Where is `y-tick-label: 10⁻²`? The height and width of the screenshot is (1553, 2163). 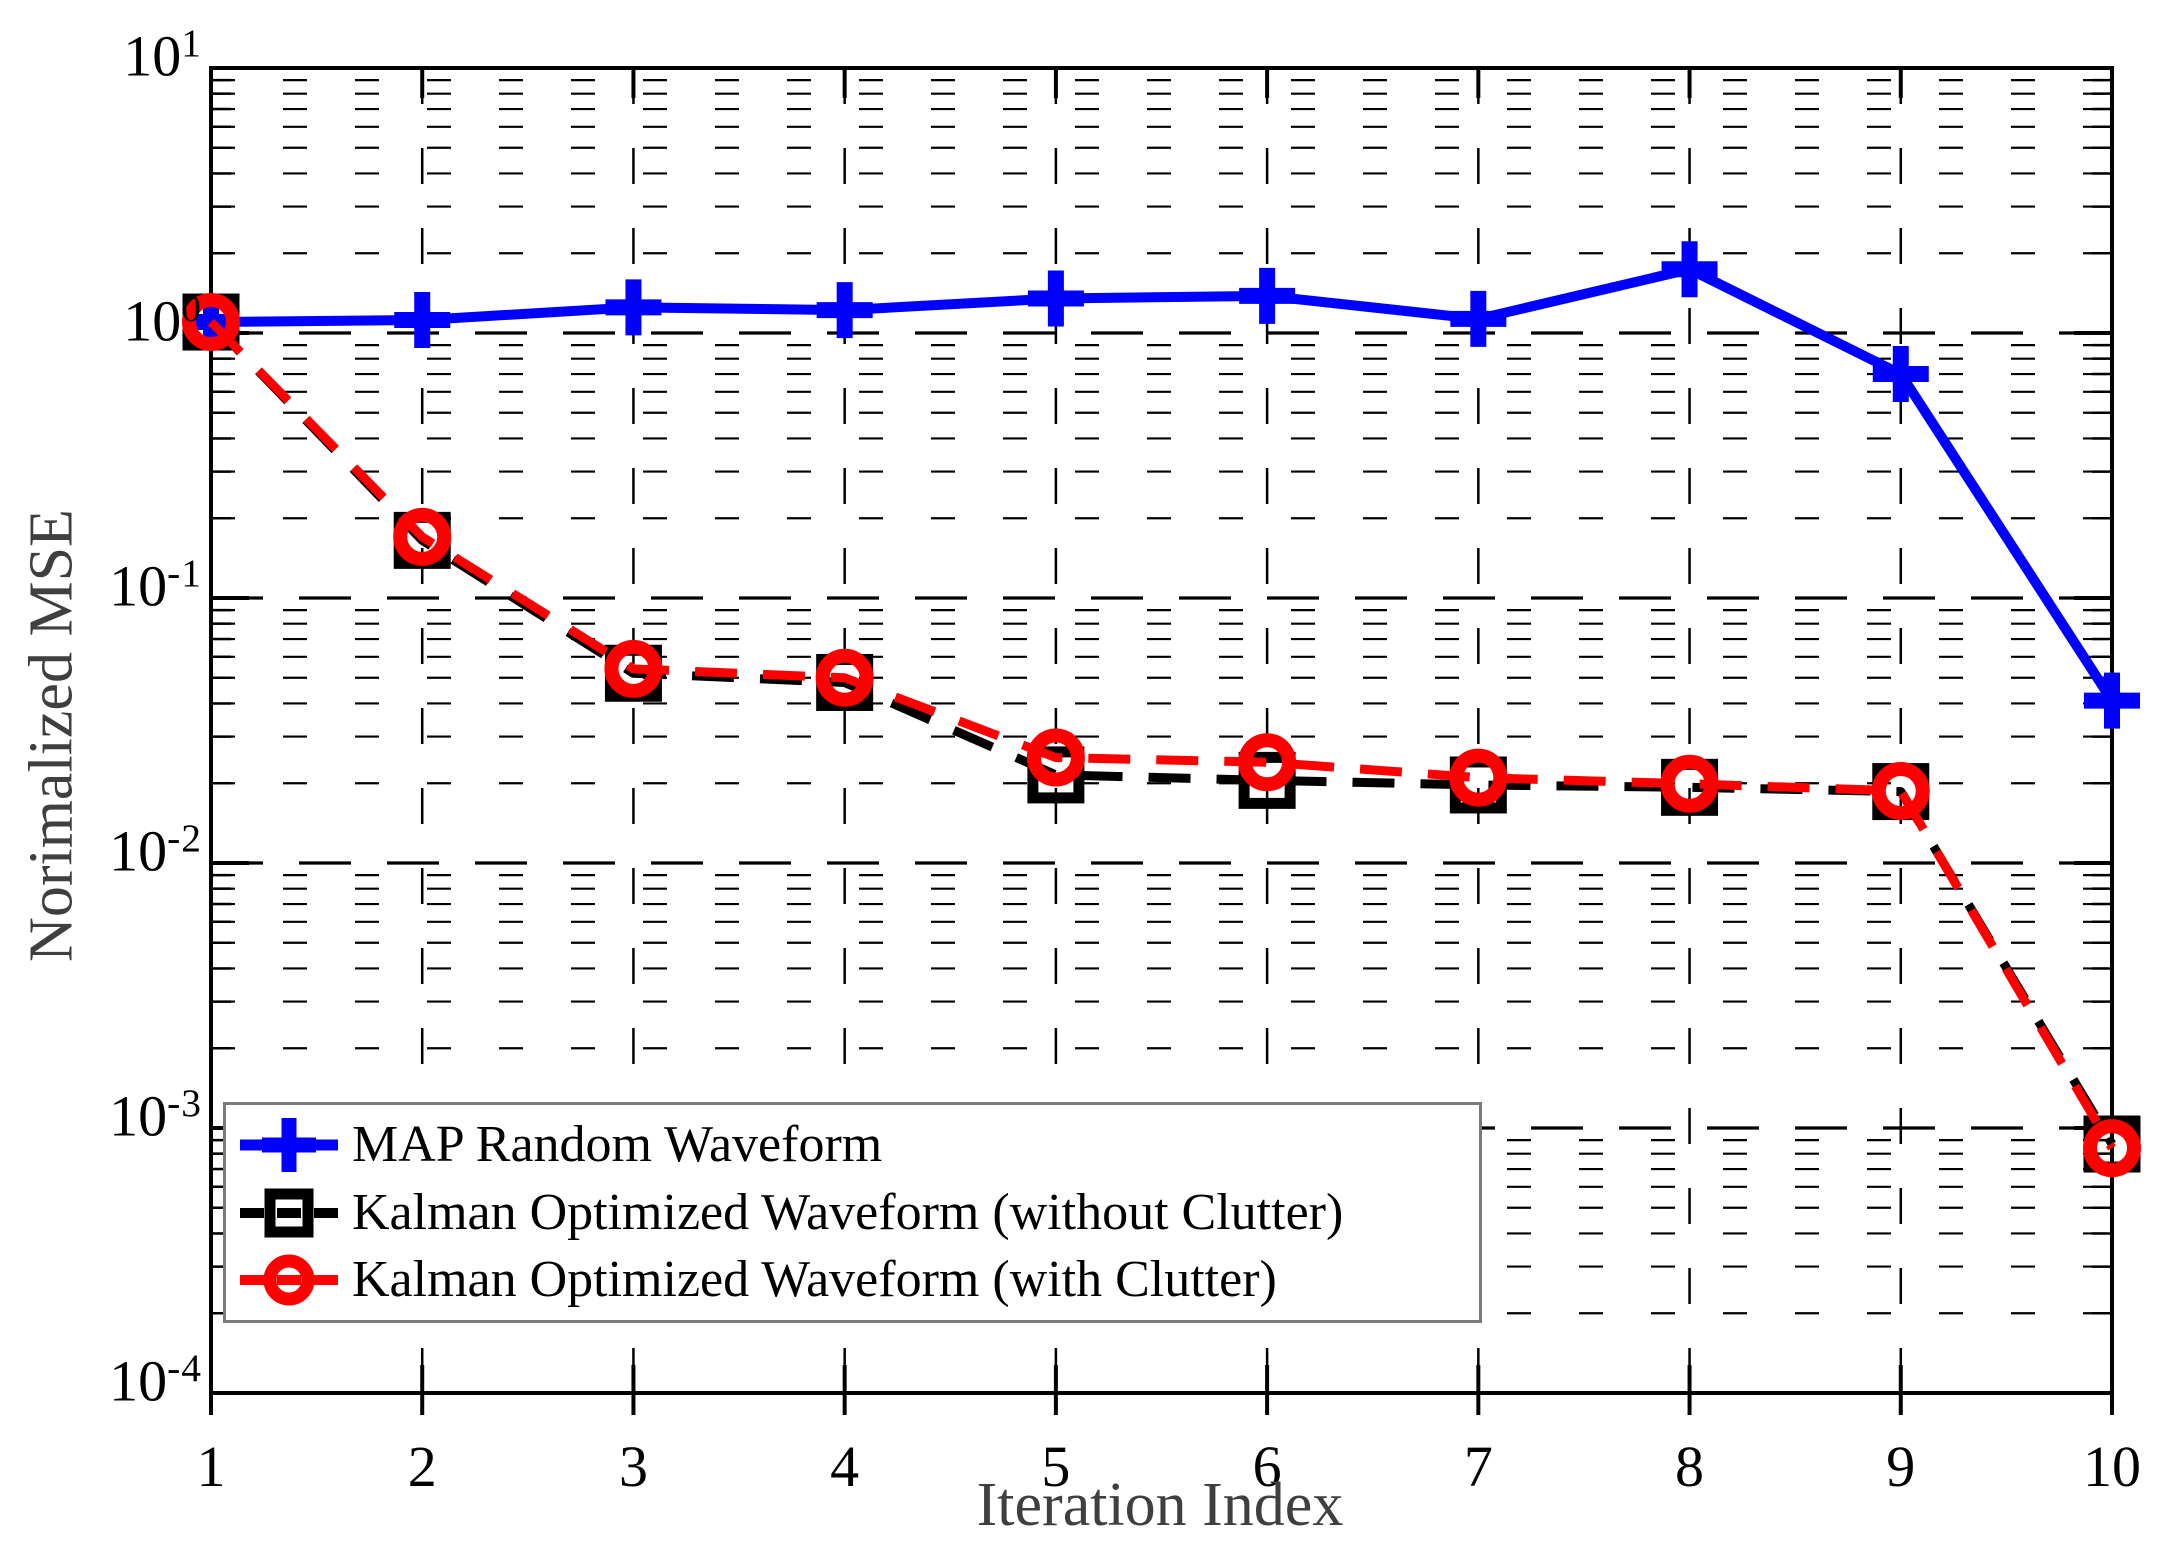 y-tick-label: 10⁻² is located at coordinates (155, 850).